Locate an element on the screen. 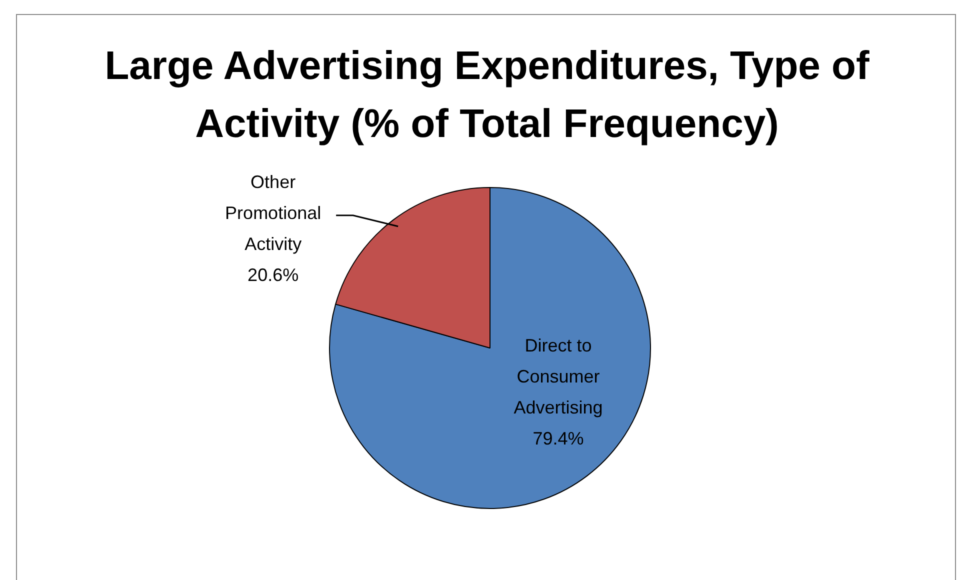 This screenshot has width=958, height=580. slice-label: Direct to Consumer Advertising is located at coordinates (558, 376).